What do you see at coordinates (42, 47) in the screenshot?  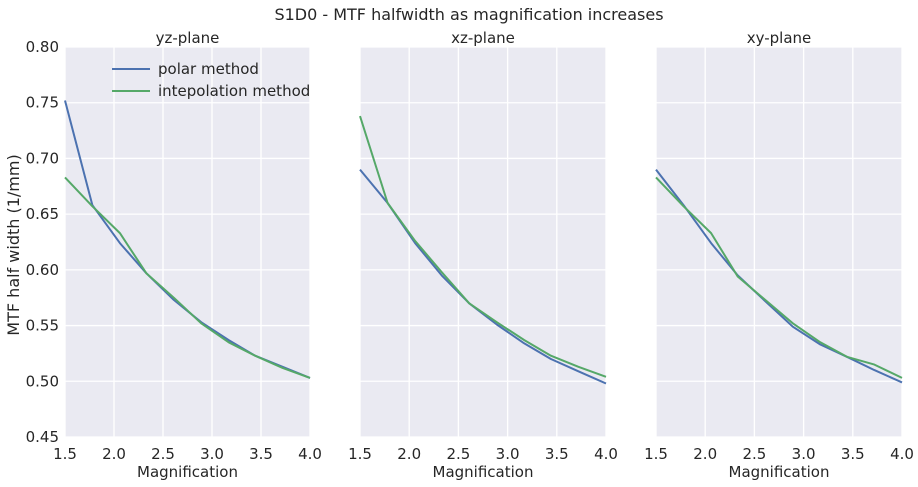 I see `y-tick-label: 0.80` at bounding box center [42, 47].